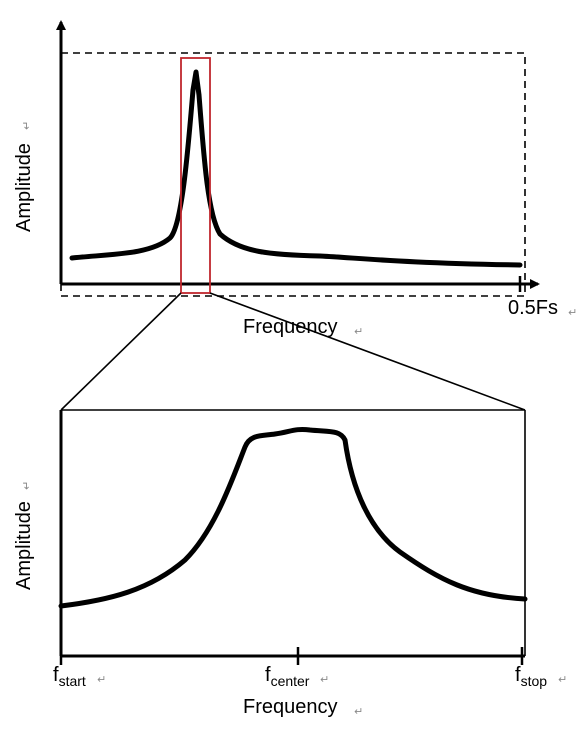 The image size is (588, 734). Describe the element at coordinates (24, 545) in the screenshot. I see `bottom-y-axis-label: Amplitude` at that location.